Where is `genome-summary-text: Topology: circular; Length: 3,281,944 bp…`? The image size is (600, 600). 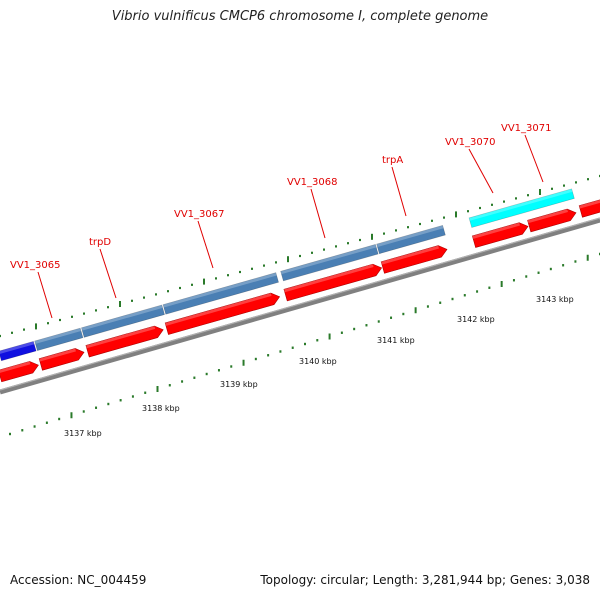 genome-summary-text: Topology: circular; Length: 3,281,944 bp… is located at coordinates (425, 580).